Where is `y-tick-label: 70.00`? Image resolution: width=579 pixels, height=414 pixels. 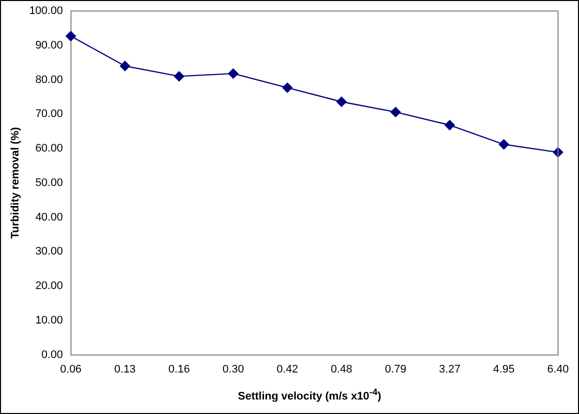 y-tick-label: 70.00 is located at coordinates (49, 114).